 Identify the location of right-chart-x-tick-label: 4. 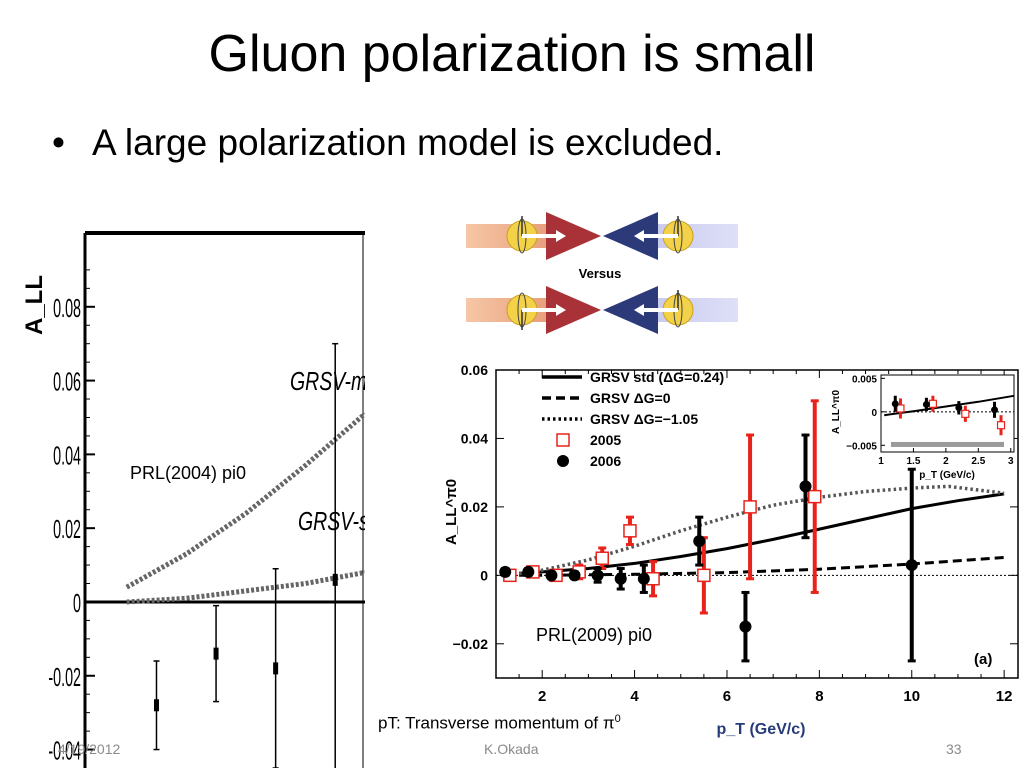
(634, 696).